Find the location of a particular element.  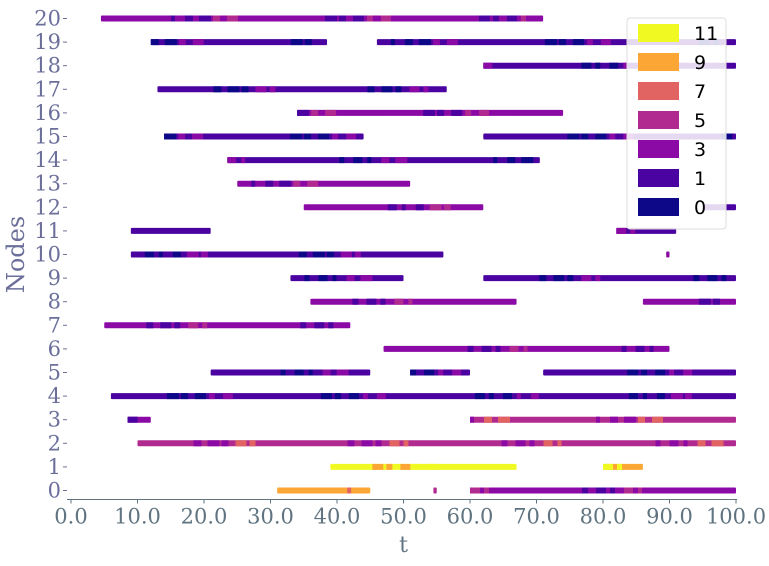

y-tick-label: 10 is located at coordinates (47, 255).